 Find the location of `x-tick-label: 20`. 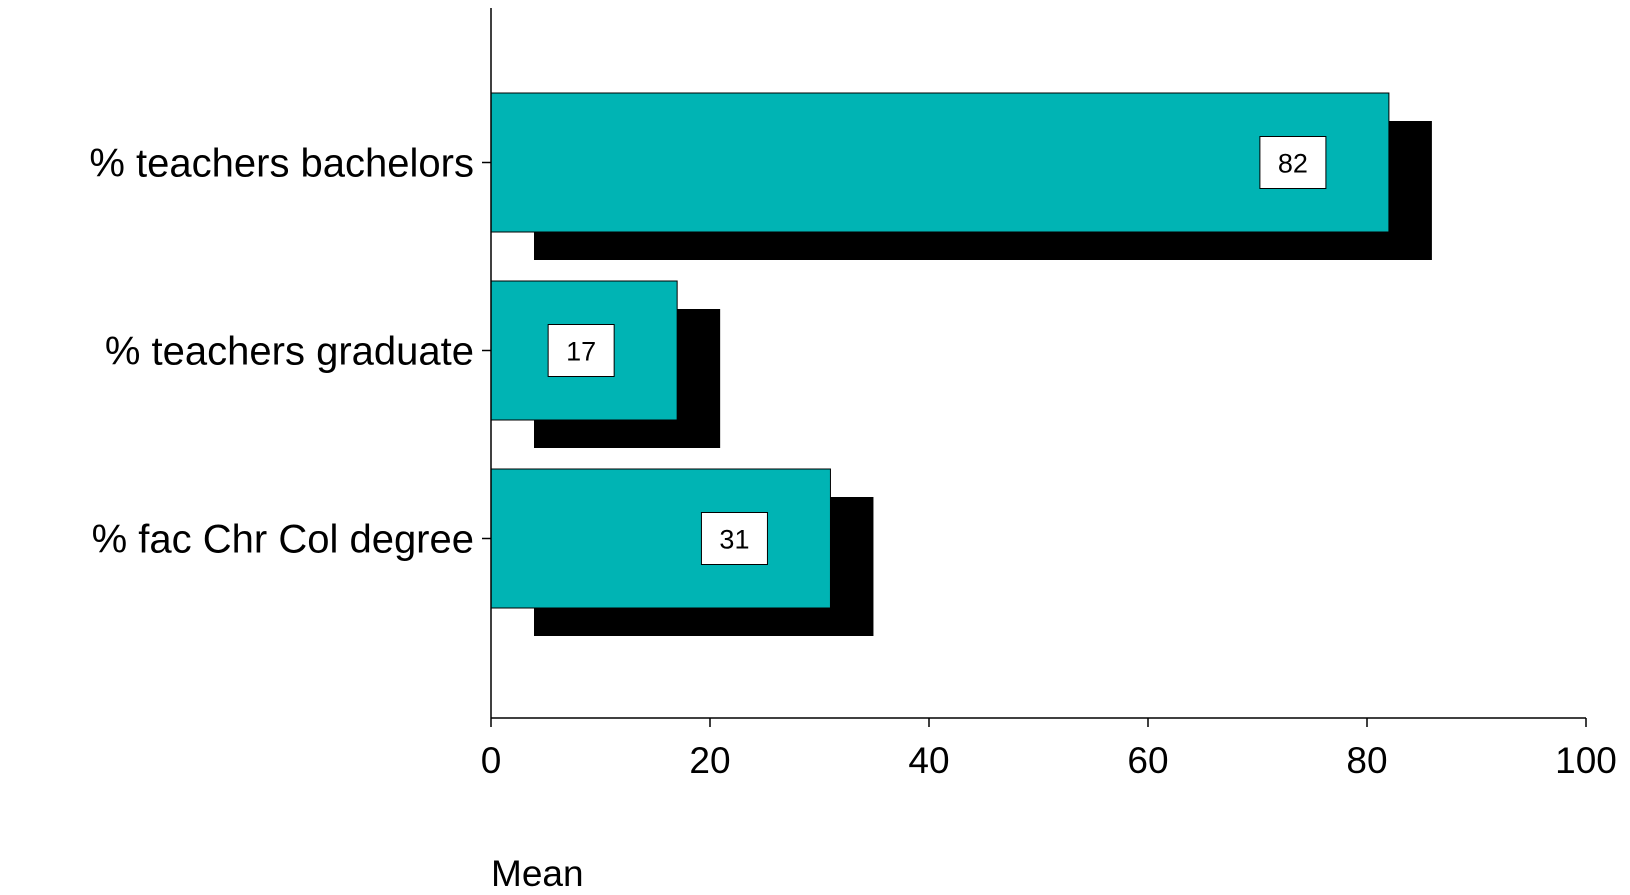

x-tick-label: 20 is located at coordinates (709, 760).